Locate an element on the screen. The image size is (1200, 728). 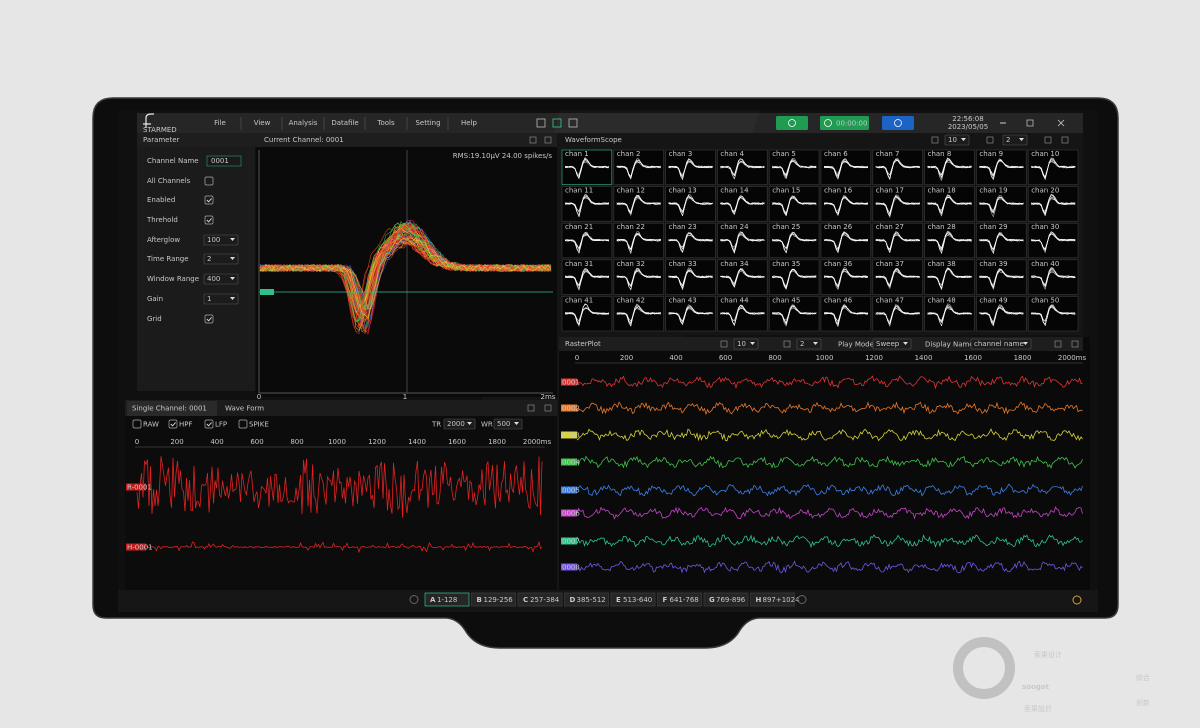
cell-label: chan 11 is located at coordinates (579, 191).